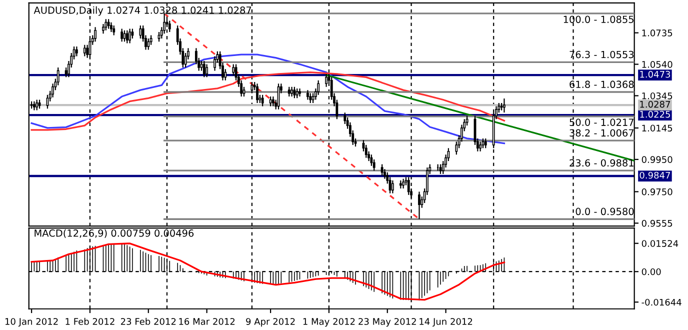  I want to click on y-tick-label: 1.0145, so click(657, 128).